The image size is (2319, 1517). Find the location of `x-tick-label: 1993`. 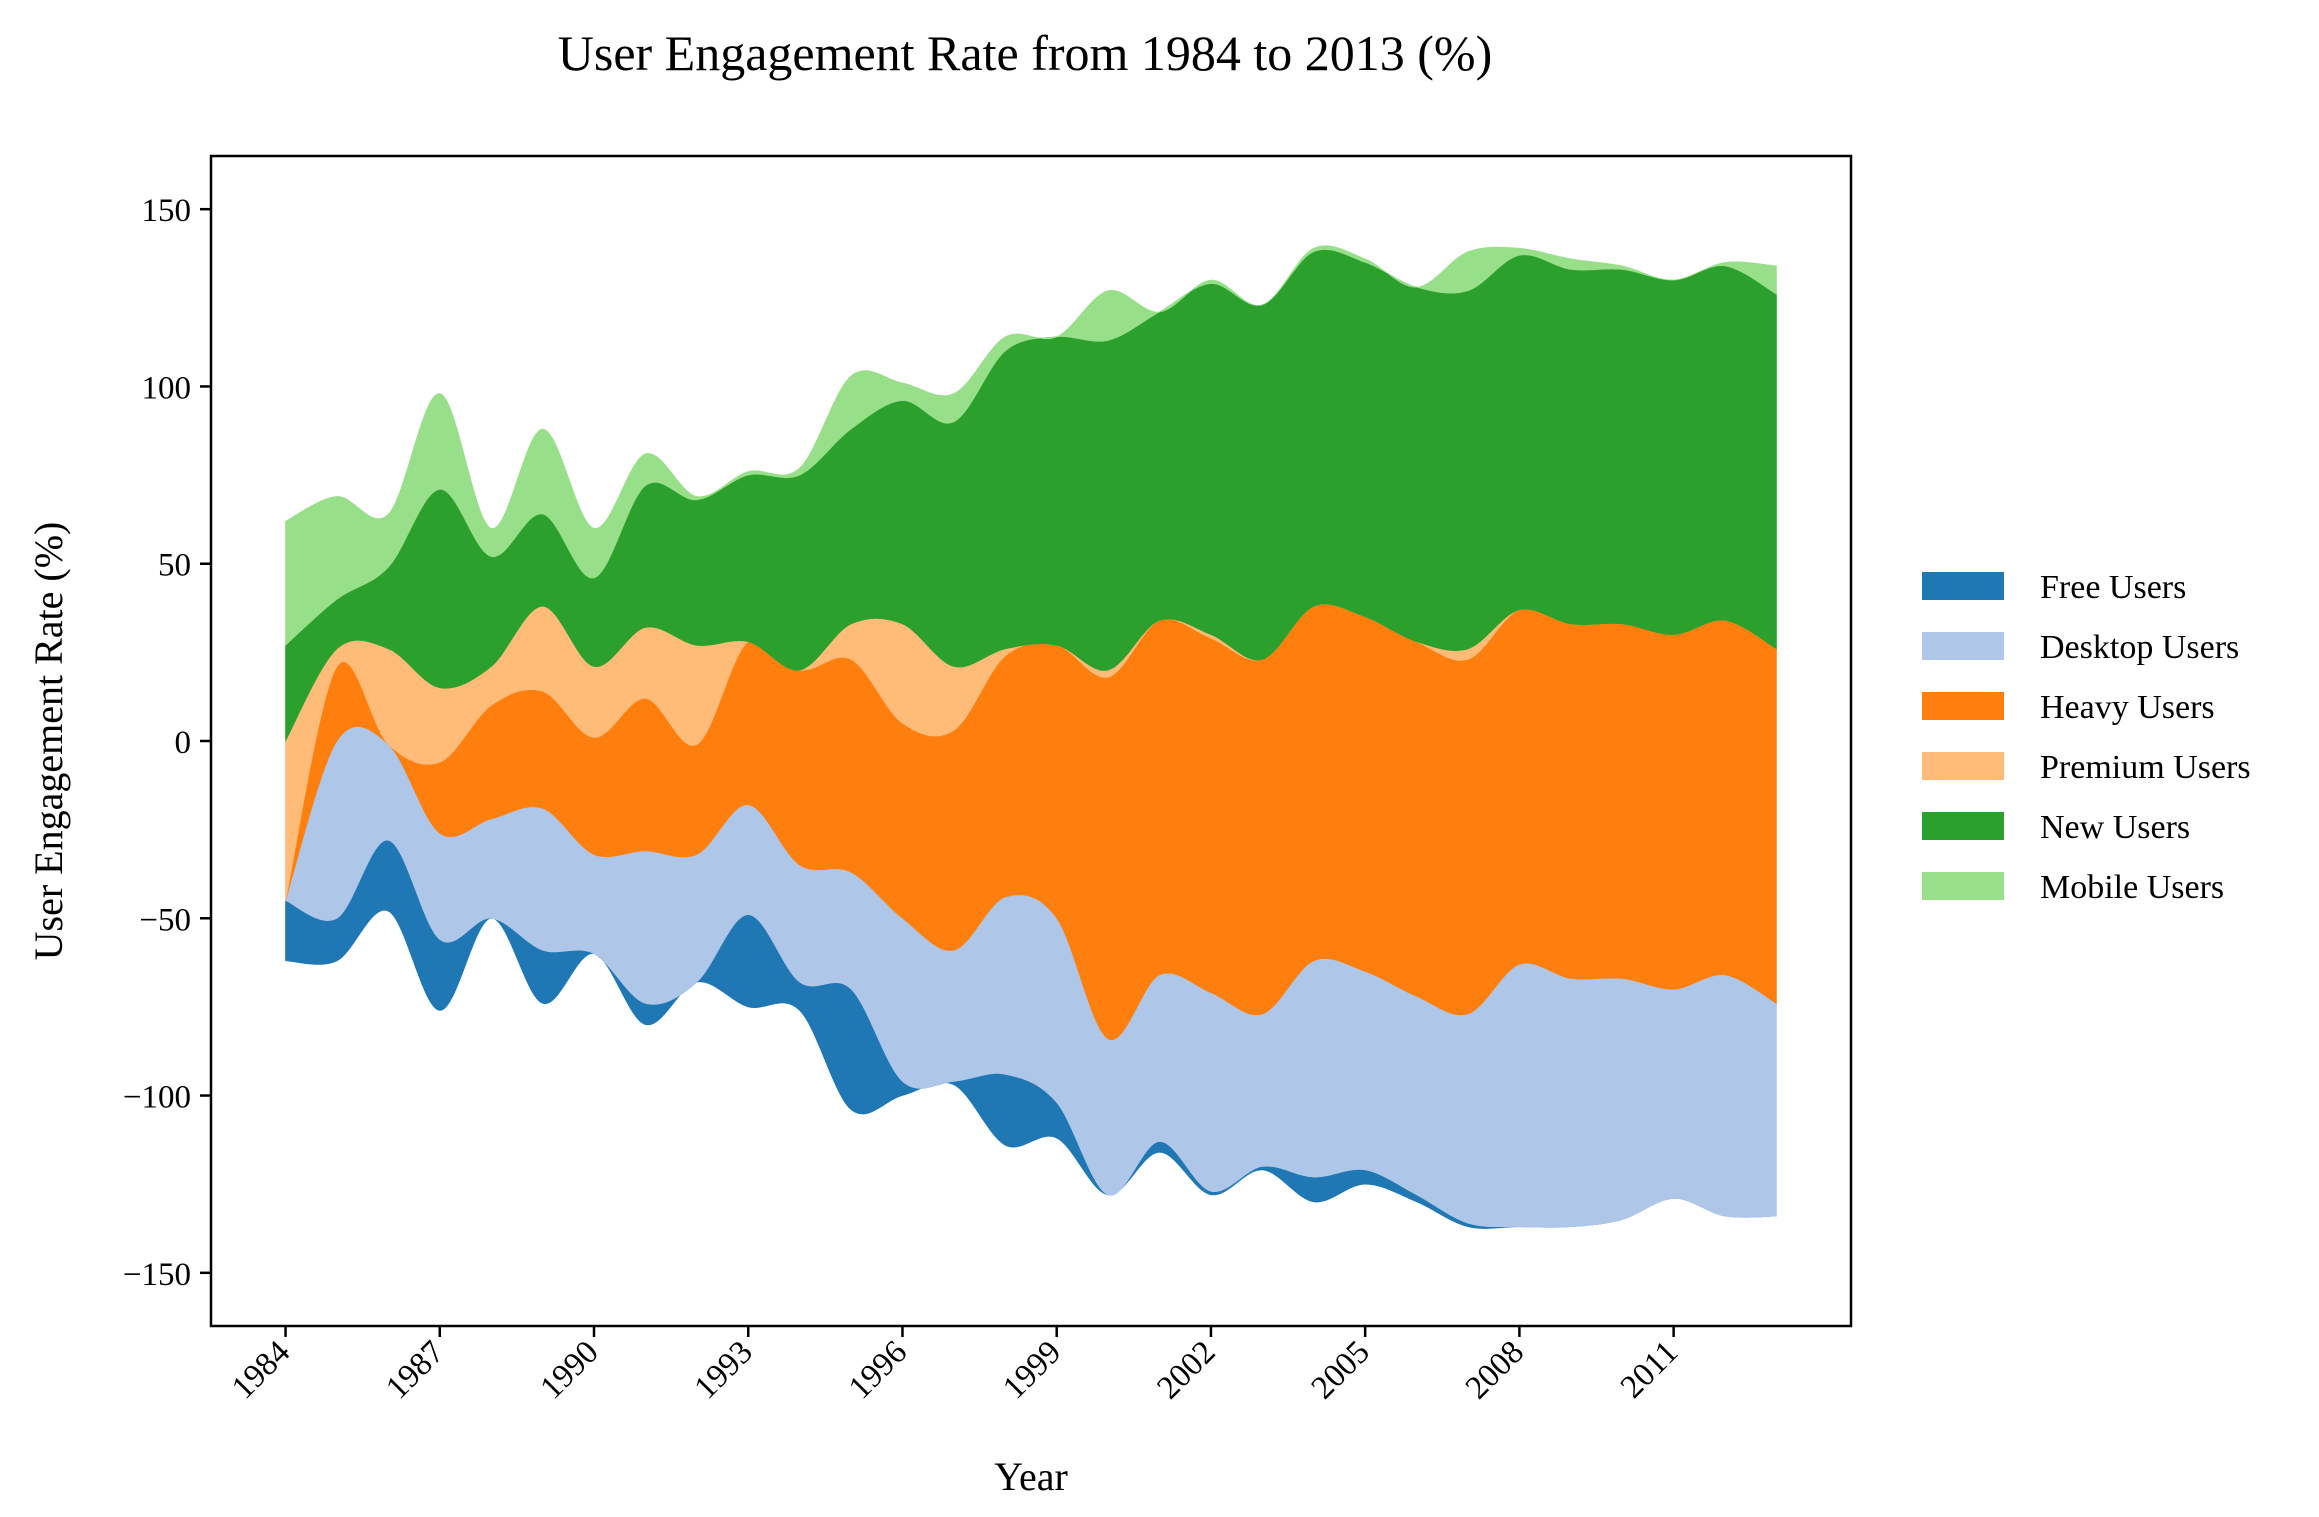

x-tick-label: 1993 is located at coordinates (724, 1370).